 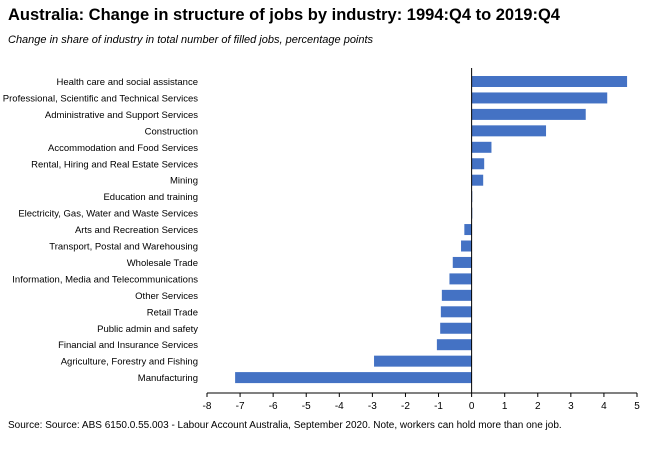 I want to click on category-label: Rental, Hiring and Real Estate Services, so click(x=114, y=164).